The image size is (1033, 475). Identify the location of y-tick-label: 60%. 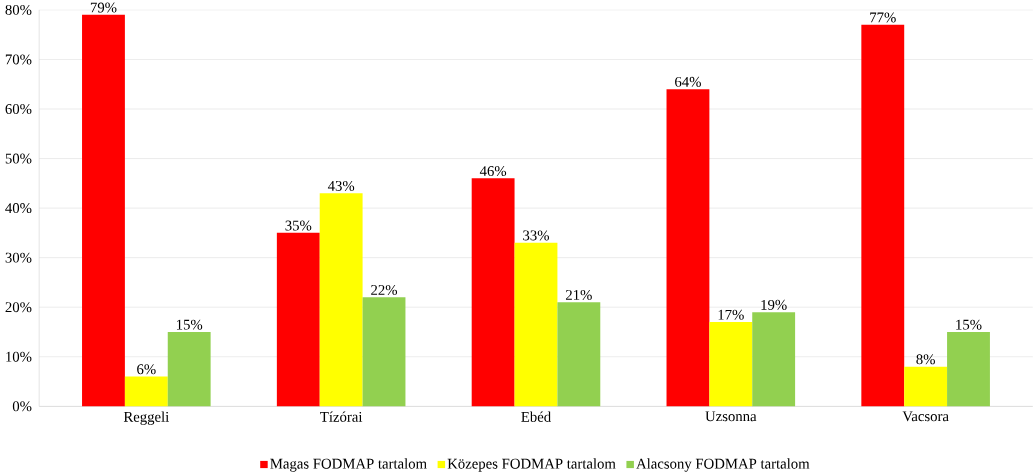
(18, 109).